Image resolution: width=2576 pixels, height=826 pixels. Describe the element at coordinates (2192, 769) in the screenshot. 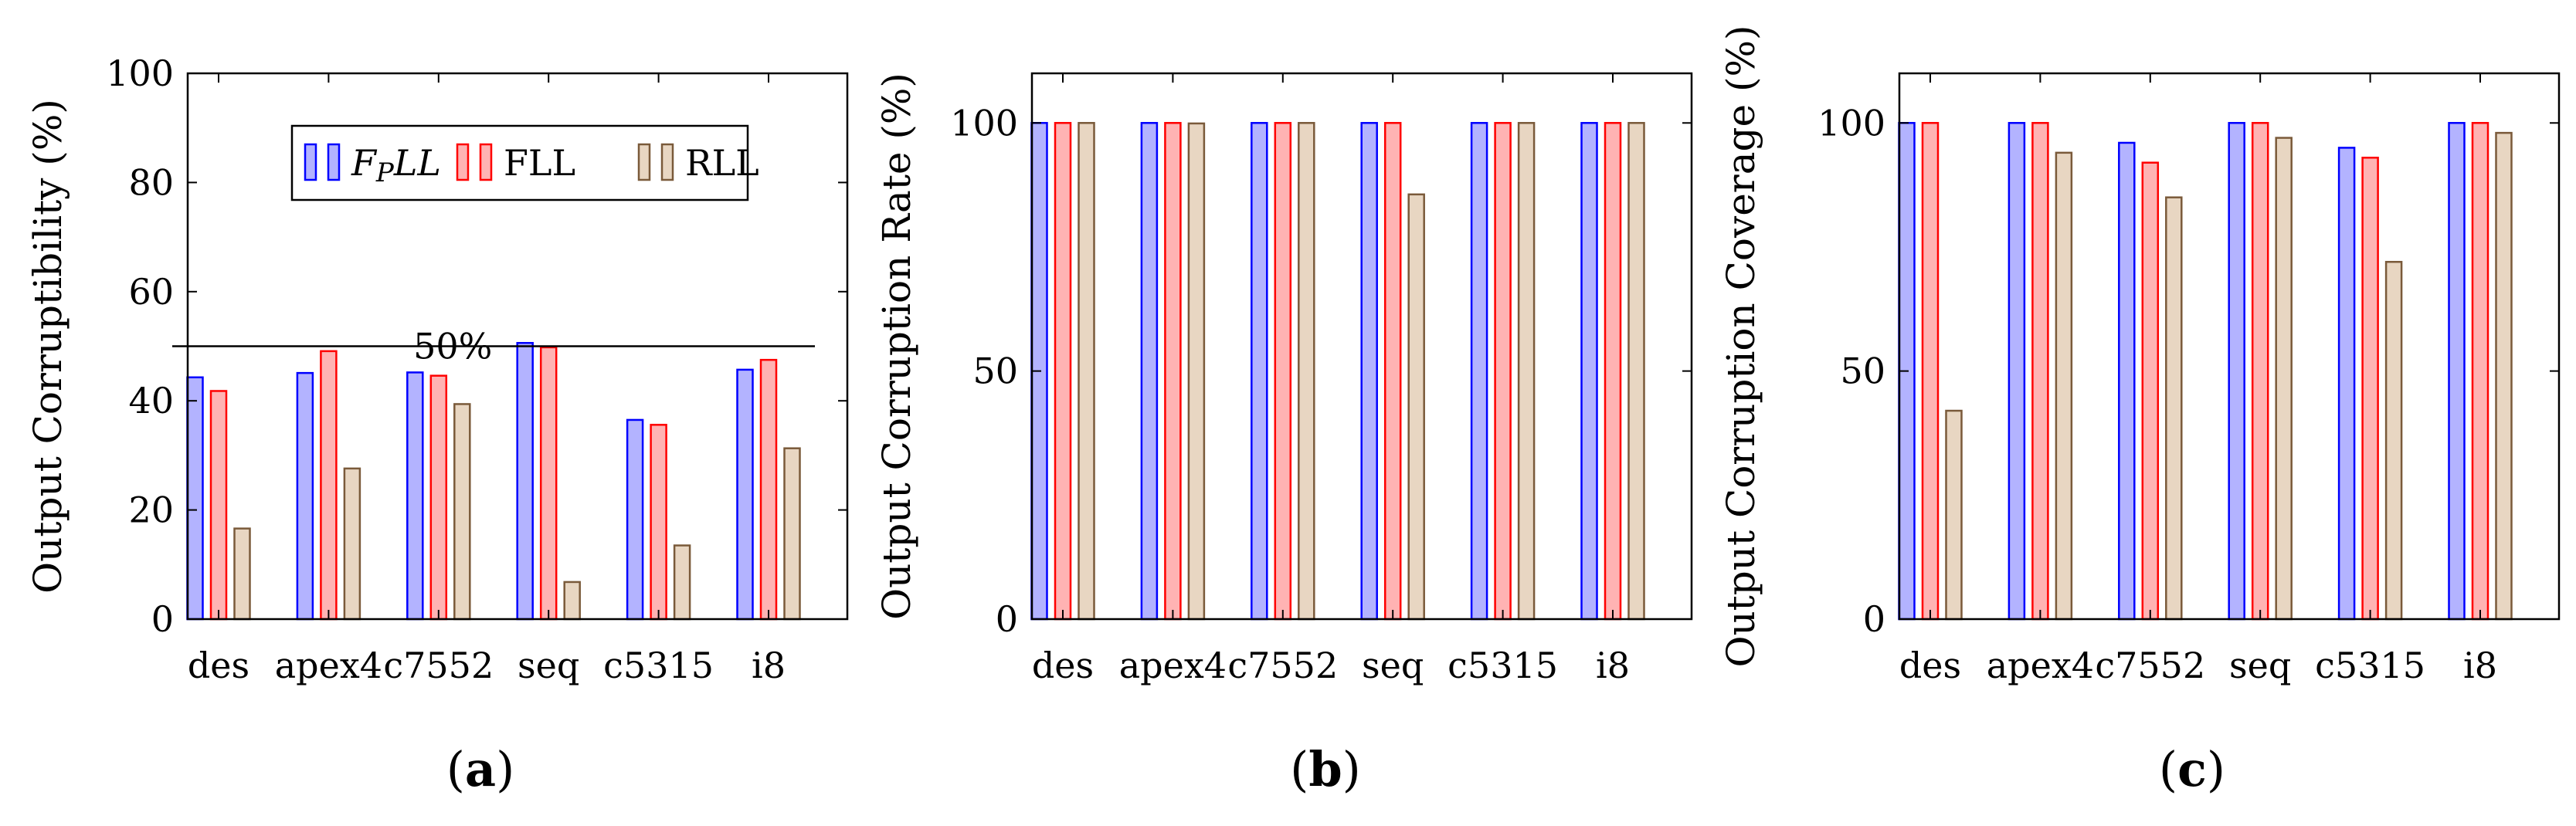

I see `panel-label: (c)` at that location.